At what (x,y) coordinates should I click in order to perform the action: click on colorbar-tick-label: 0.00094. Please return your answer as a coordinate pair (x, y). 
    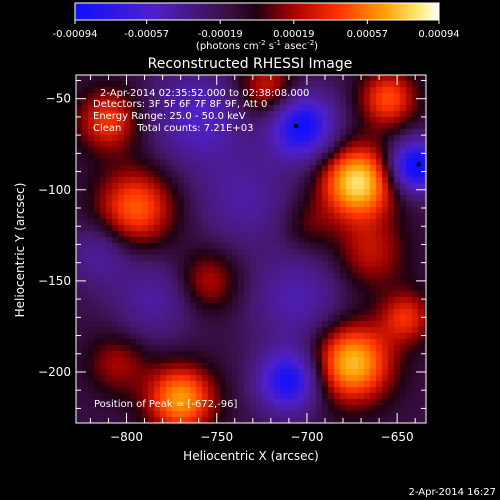
    Looking at the image, I should click on (438, 34).